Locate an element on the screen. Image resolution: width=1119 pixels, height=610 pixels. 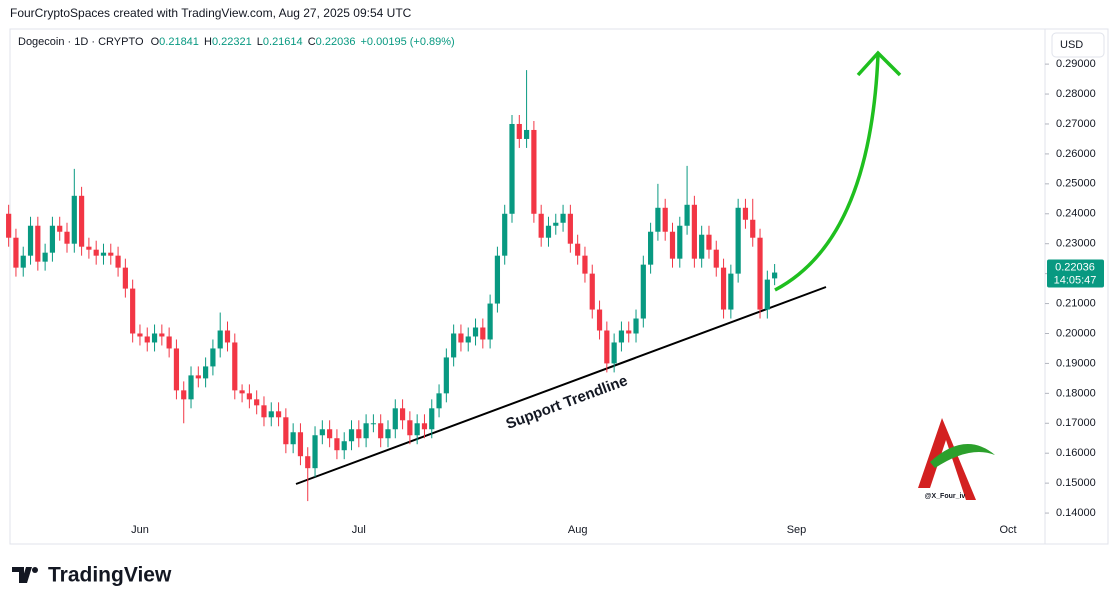
y-tick-label: 0.19000 is located at coordinates (1076, 363).